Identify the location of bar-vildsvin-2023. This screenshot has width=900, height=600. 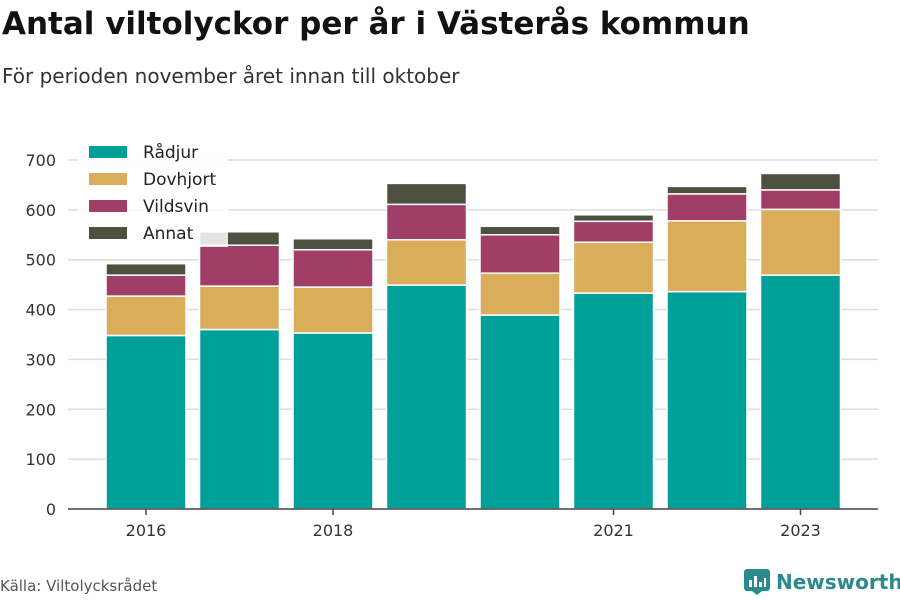
(800, 200).